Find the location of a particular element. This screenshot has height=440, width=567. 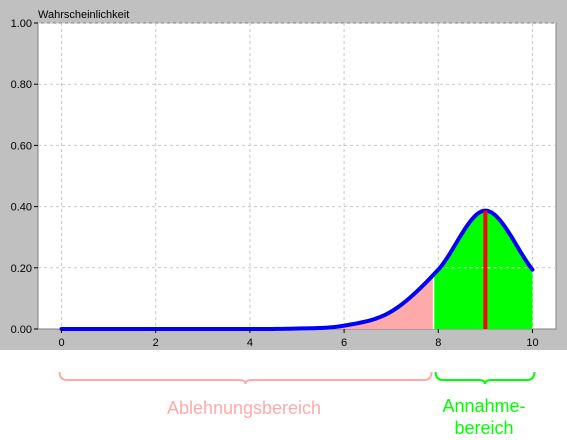

y-tick-label: 0.80 is located at coordinates (21, 85).